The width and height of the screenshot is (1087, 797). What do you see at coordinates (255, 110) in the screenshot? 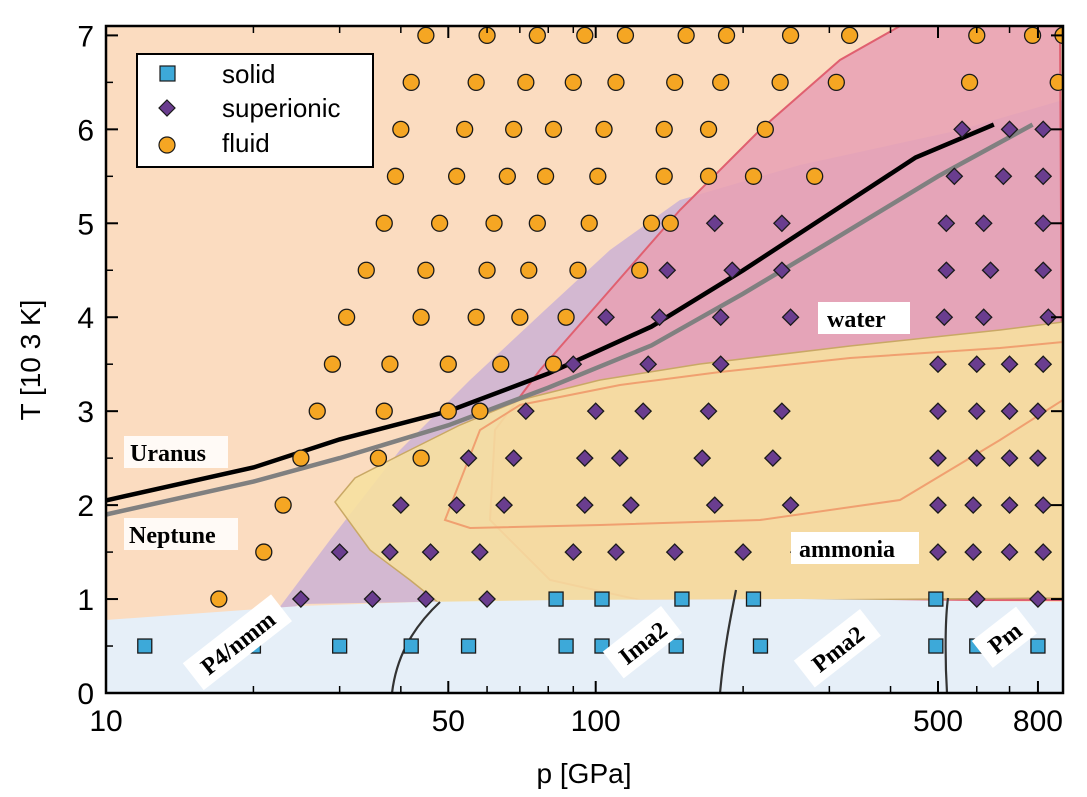
I see `legend: solid superionic fluid` at bounding box center [255, 110].